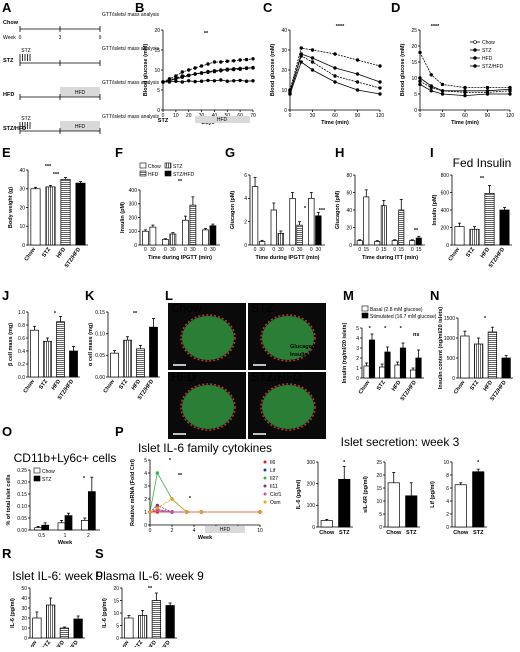  I want to click on y-axis-label: Glucagon (pM), so click(338, 210).